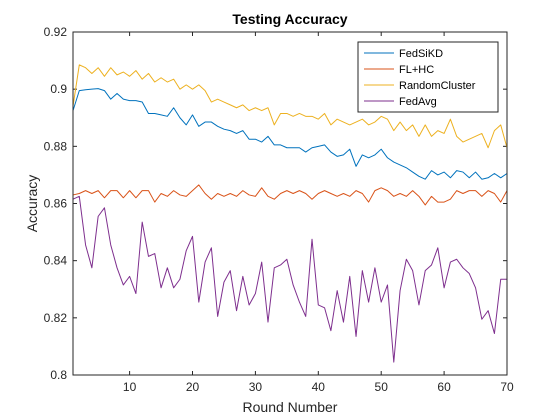  Describe the element at coordinates (444, 387) in the screenshot. I see `x-tick-label: 60` at that location.